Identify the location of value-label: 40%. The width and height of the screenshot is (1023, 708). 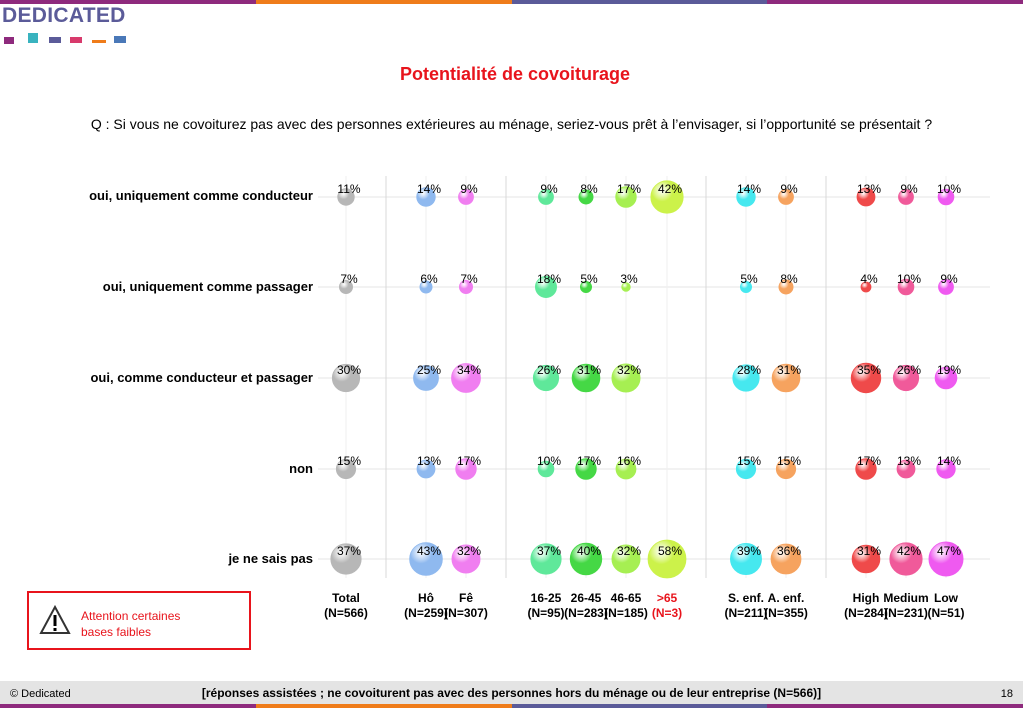
(589, 551).